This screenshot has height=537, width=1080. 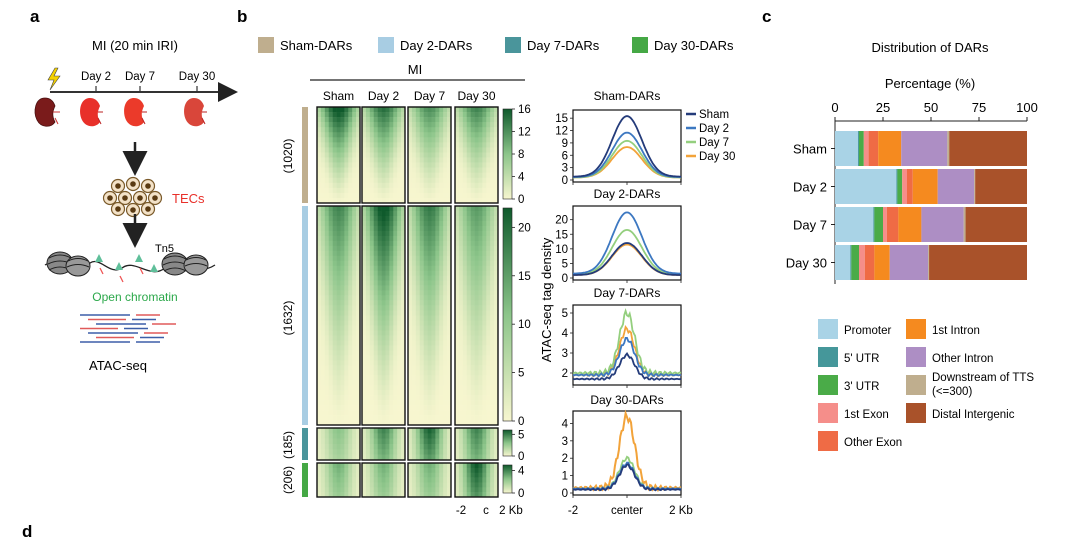 What do you see at coordinates (952, 392) in the screenshot?
I see `legend-label-line: (<=300)` at bounding box center [952, 392].